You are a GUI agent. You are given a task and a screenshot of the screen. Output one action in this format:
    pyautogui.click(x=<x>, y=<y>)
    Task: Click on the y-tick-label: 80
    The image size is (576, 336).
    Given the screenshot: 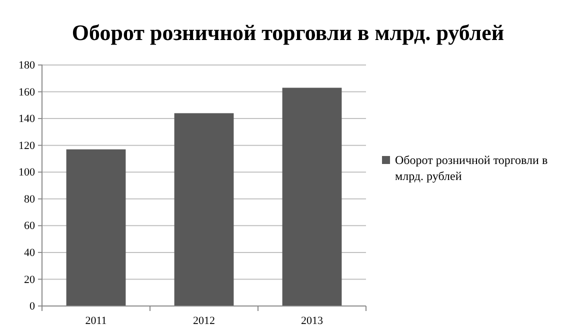 What is the action you would take?
    pyautogui.click(x=30, y=199)
    